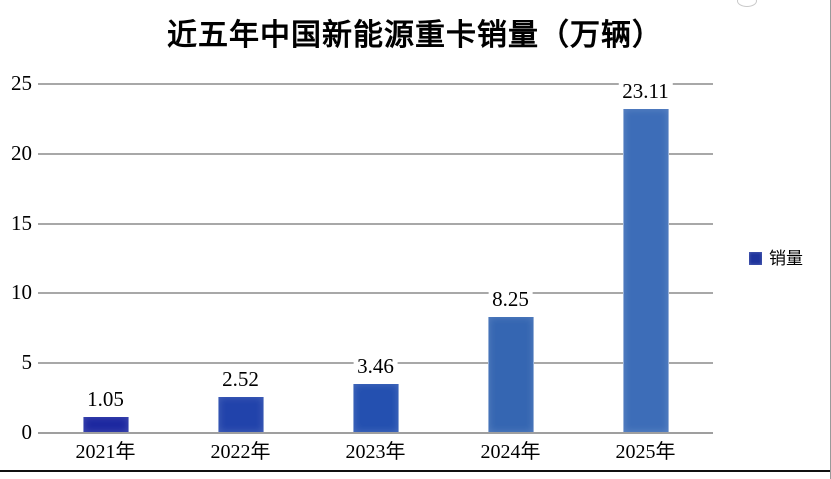  I want to click on x-axis-line, so click(375, 433).